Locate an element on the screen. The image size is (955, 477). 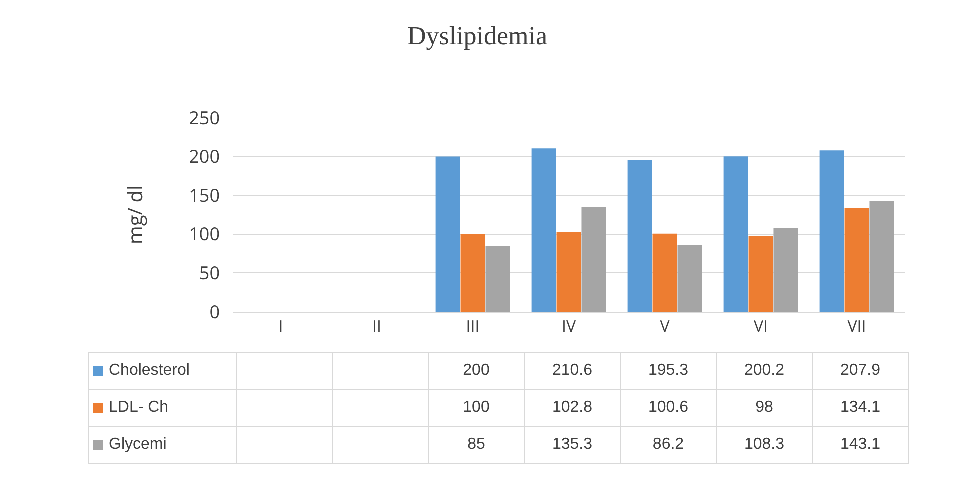
x-tick-label: III is located at coordinates (473, 326).